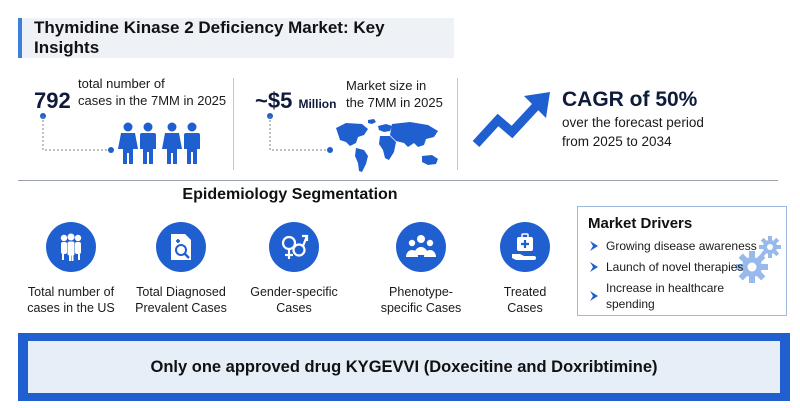 The width and height of the screenshot is (800, 408). I want to click on segment-gender-specific: Gender-specific Cases, so click(294, 269).